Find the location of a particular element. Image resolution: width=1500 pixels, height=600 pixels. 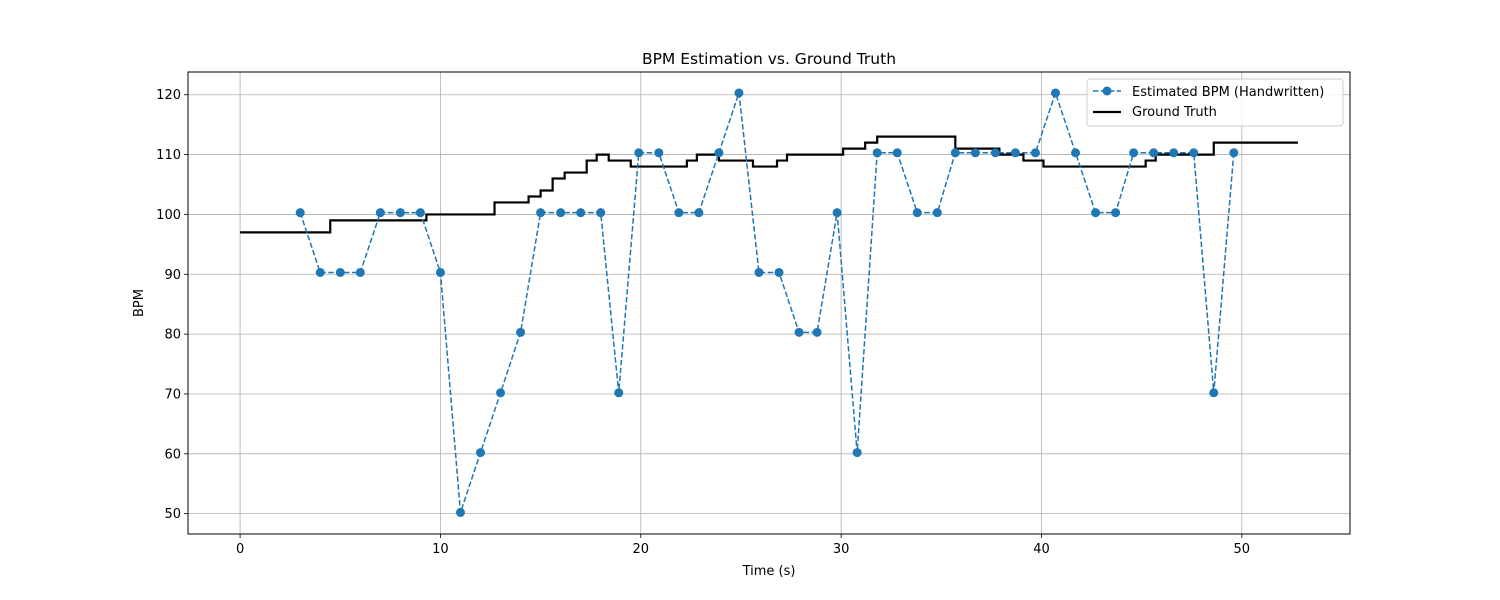

legend-estimated-marker is located at coordinates (1107, 91).